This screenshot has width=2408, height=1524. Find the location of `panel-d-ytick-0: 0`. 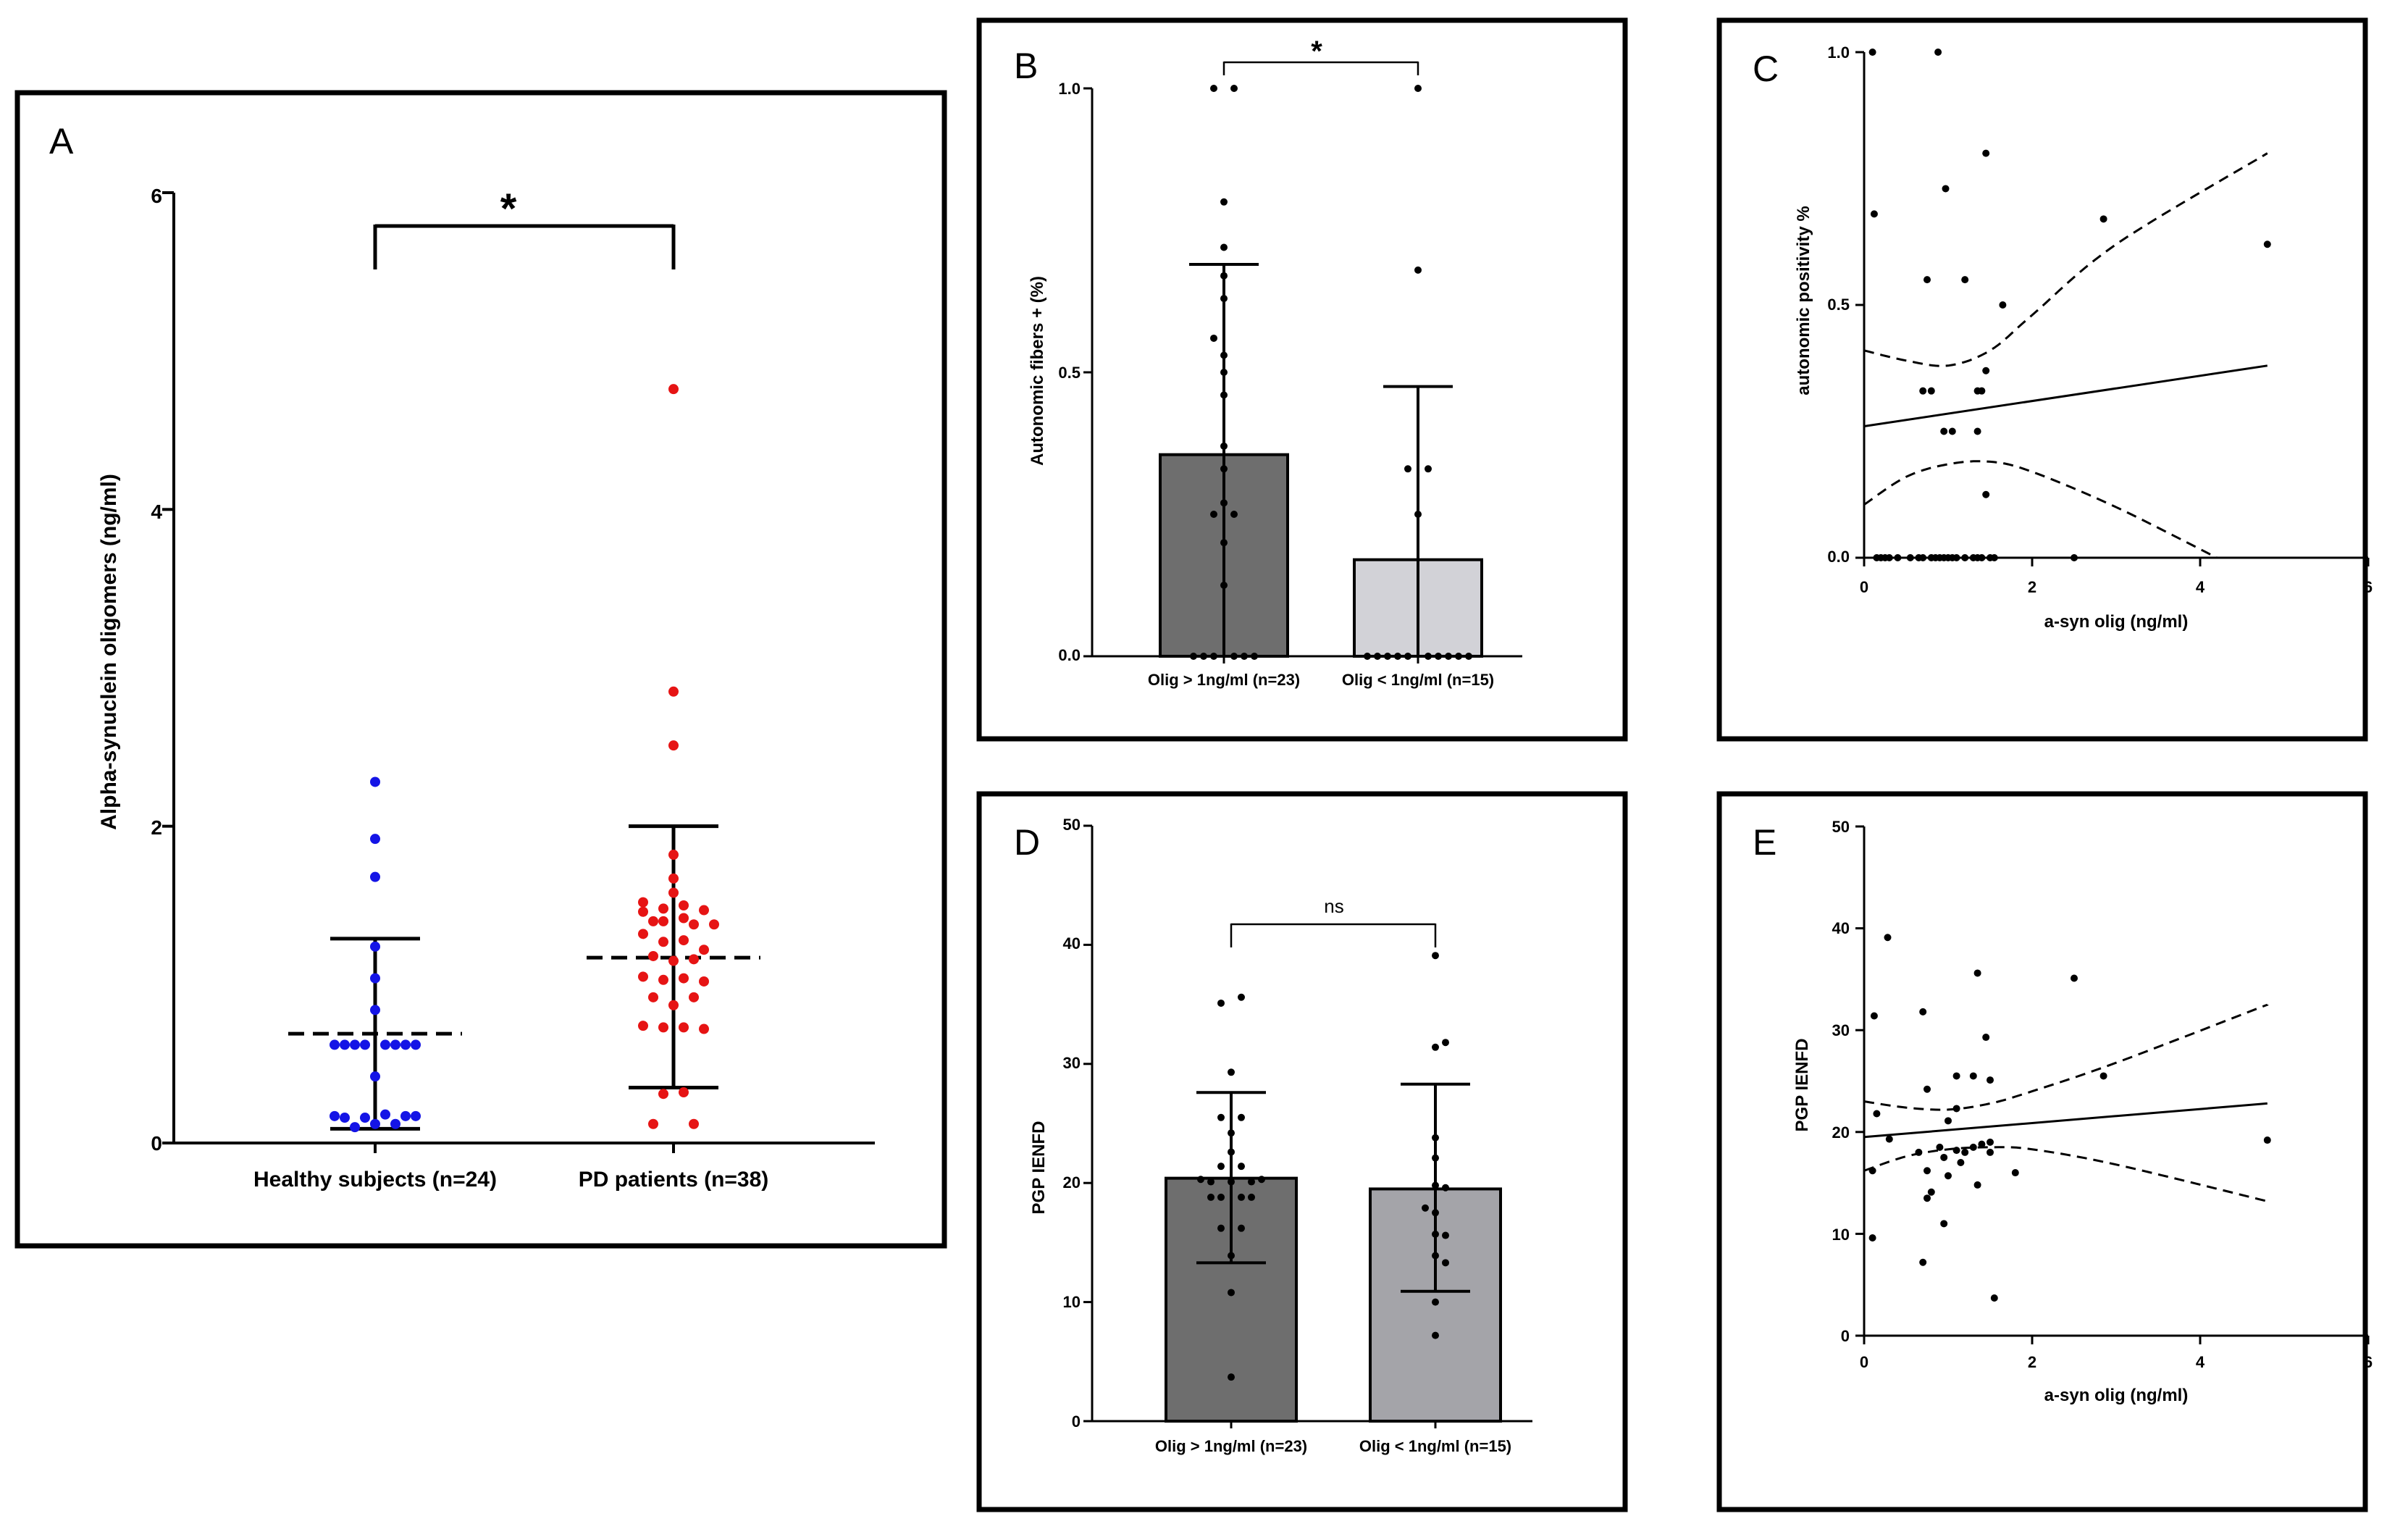

panel-d-ytick-0: 0 is located at coordinates (1076, 1422).